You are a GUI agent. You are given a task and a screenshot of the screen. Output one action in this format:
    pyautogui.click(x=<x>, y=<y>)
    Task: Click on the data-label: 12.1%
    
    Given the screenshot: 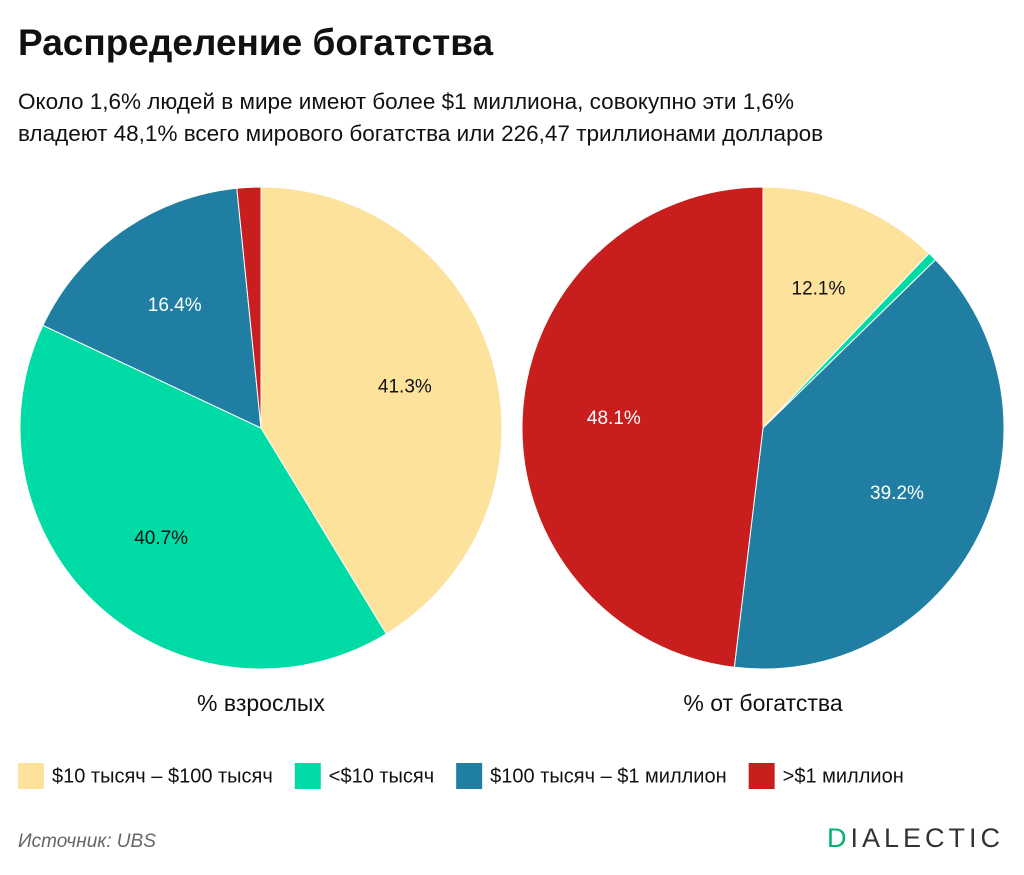 What is the action you would take?
    pyautogui.click(x=819, y=288)
    